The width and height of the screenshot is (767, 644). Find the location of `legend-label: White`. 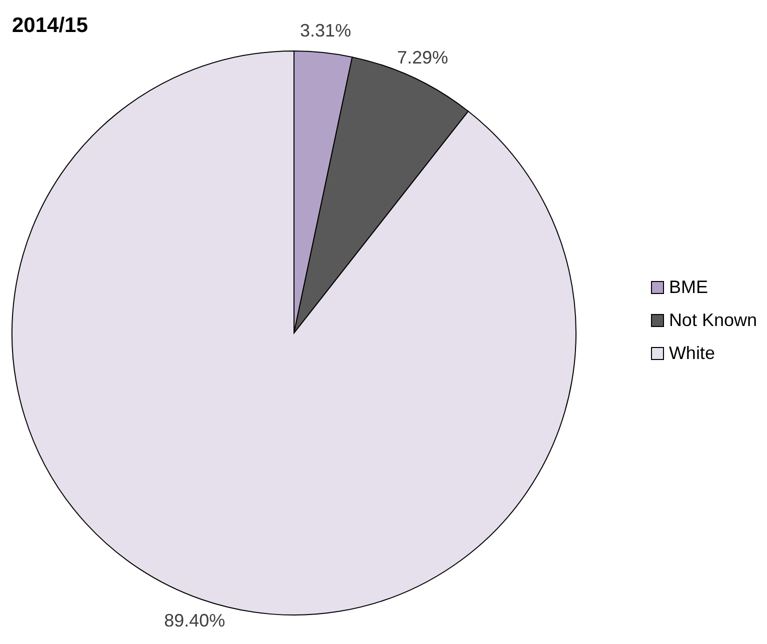

legend-label: White is located at coordinates (691, 353).